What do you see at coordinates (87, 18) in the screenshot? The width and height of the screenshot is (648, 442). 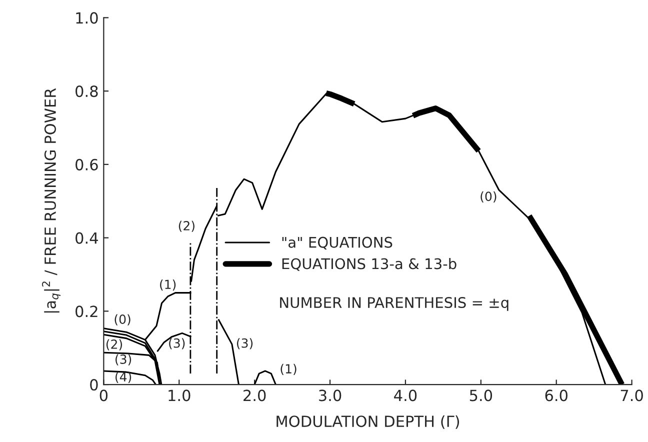 I see `y-tick-label: 1.0` at bounding box center [87, 18].